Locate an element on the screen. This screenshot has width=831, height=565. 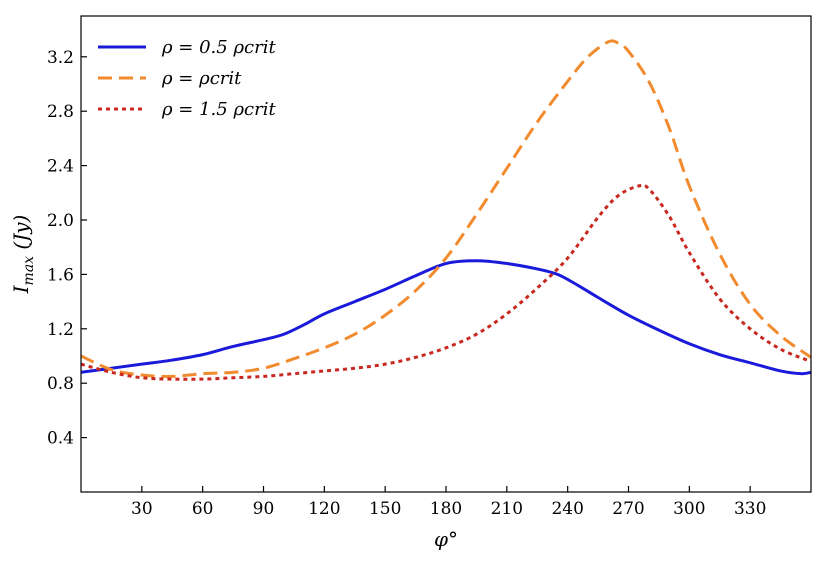
y-tick-label: 1.2 is located at coordinates (60, 330).